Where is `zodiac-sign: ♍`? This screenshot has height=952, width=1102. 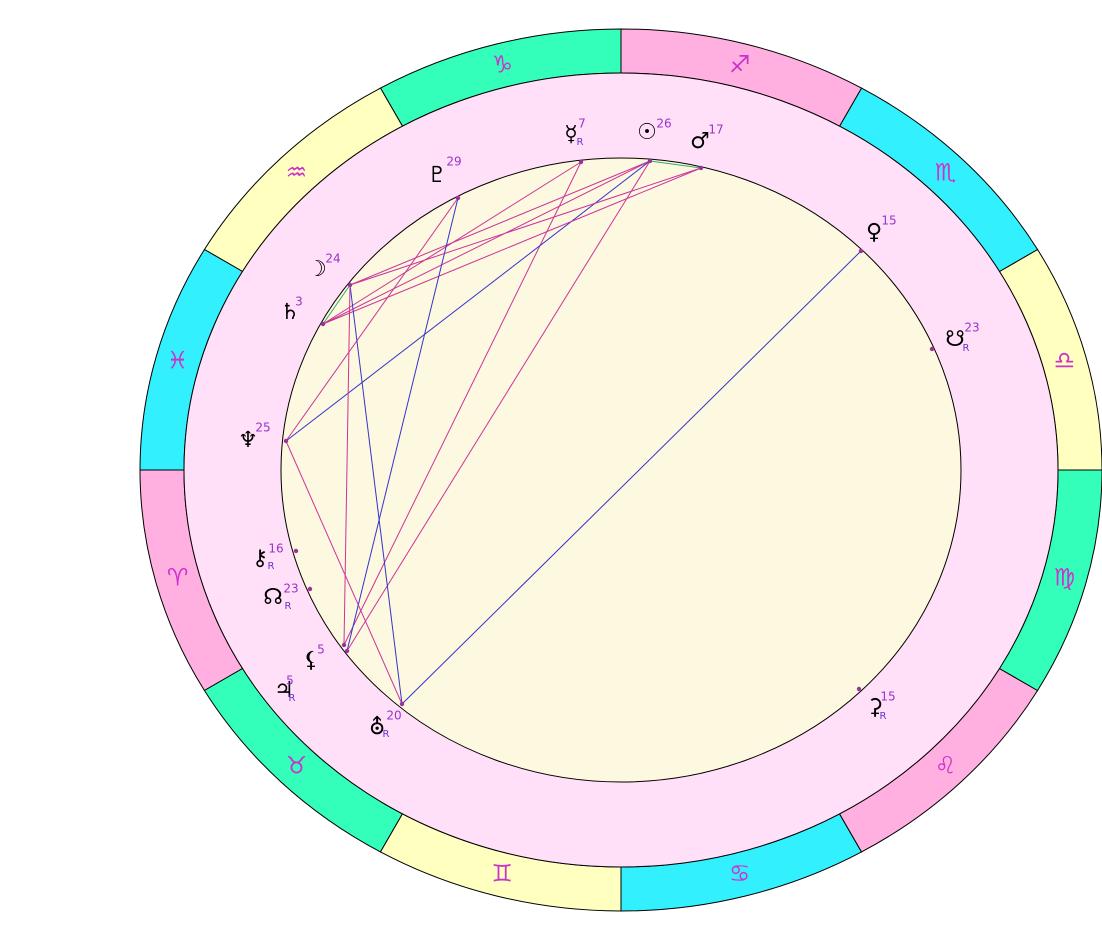
zodiac-sign: ♍ is located at coordinates (1065, 577).